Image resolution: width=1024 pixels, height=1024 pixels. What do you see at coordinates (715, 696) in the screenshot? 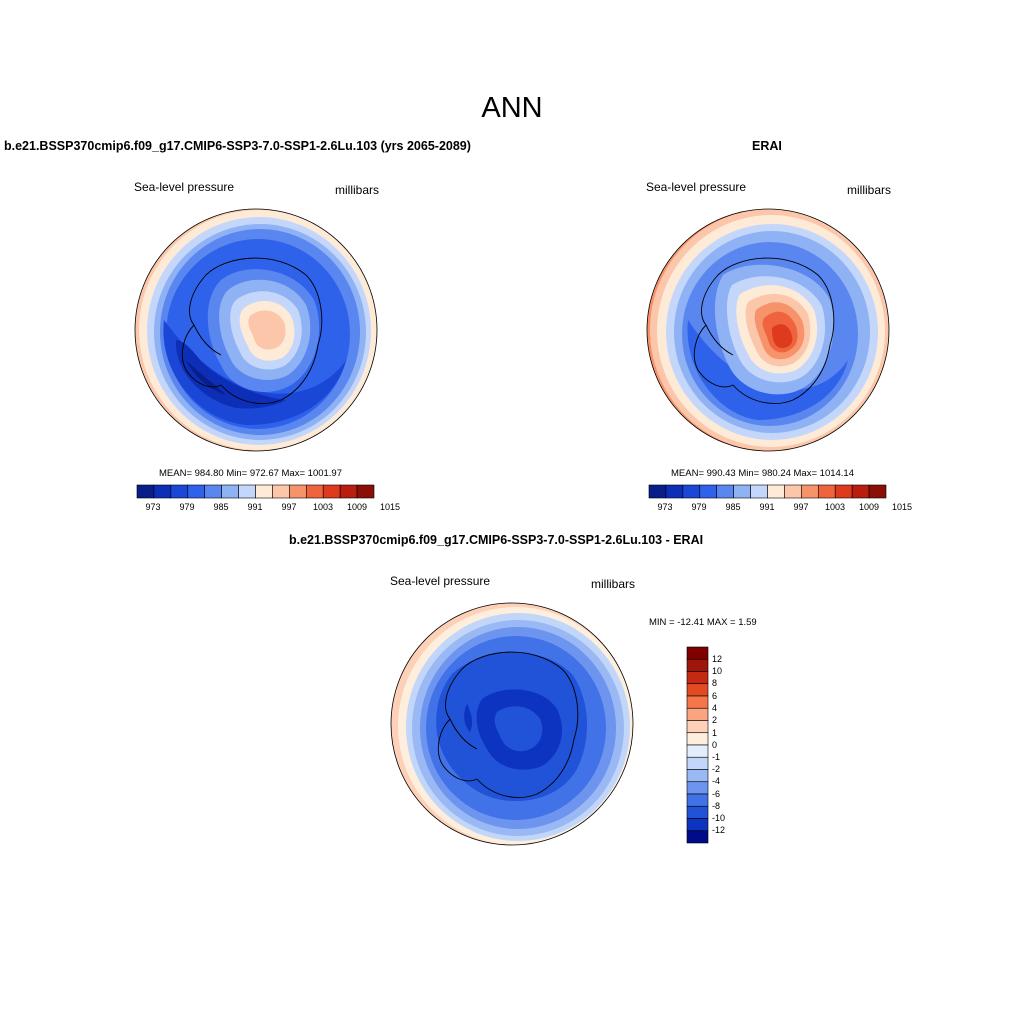
I see `colorbar-tick: 6` at bounding box center [715, 696].